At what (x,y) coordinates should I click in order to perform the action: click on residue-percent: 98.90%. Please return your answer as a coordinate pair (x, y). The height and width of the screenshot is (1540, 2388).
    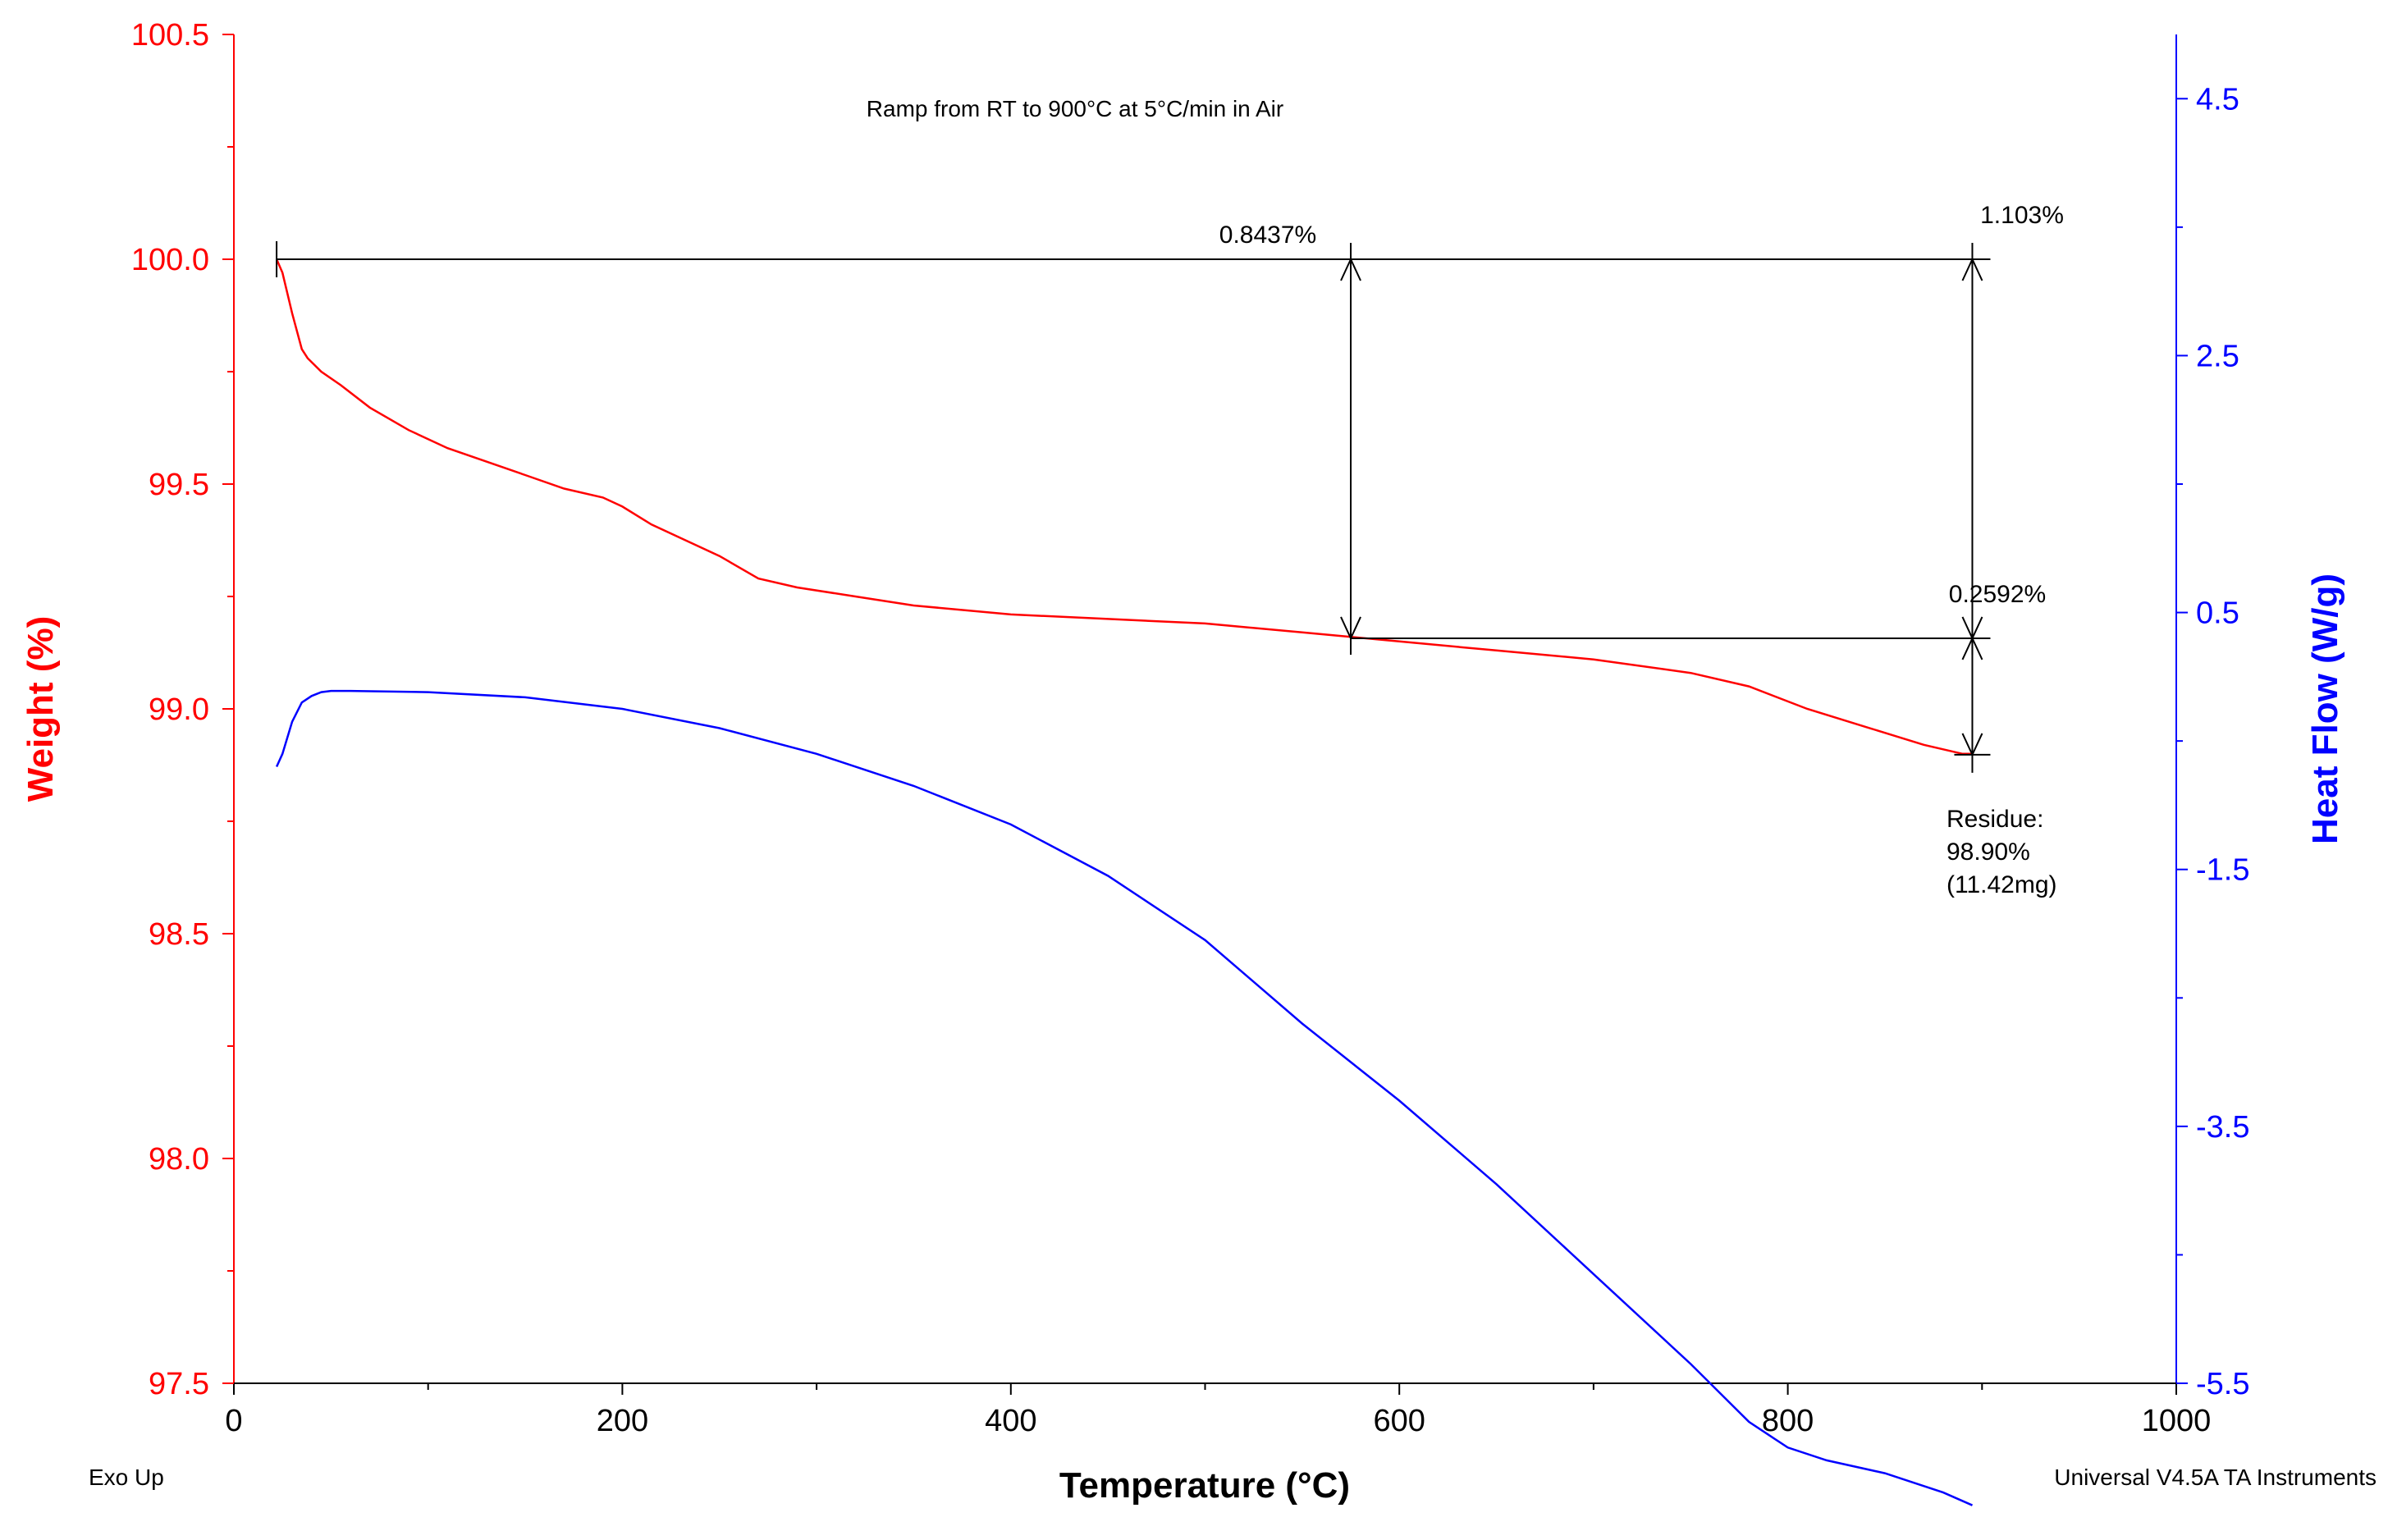
    Looking at the image, I should click on (1988, 852).